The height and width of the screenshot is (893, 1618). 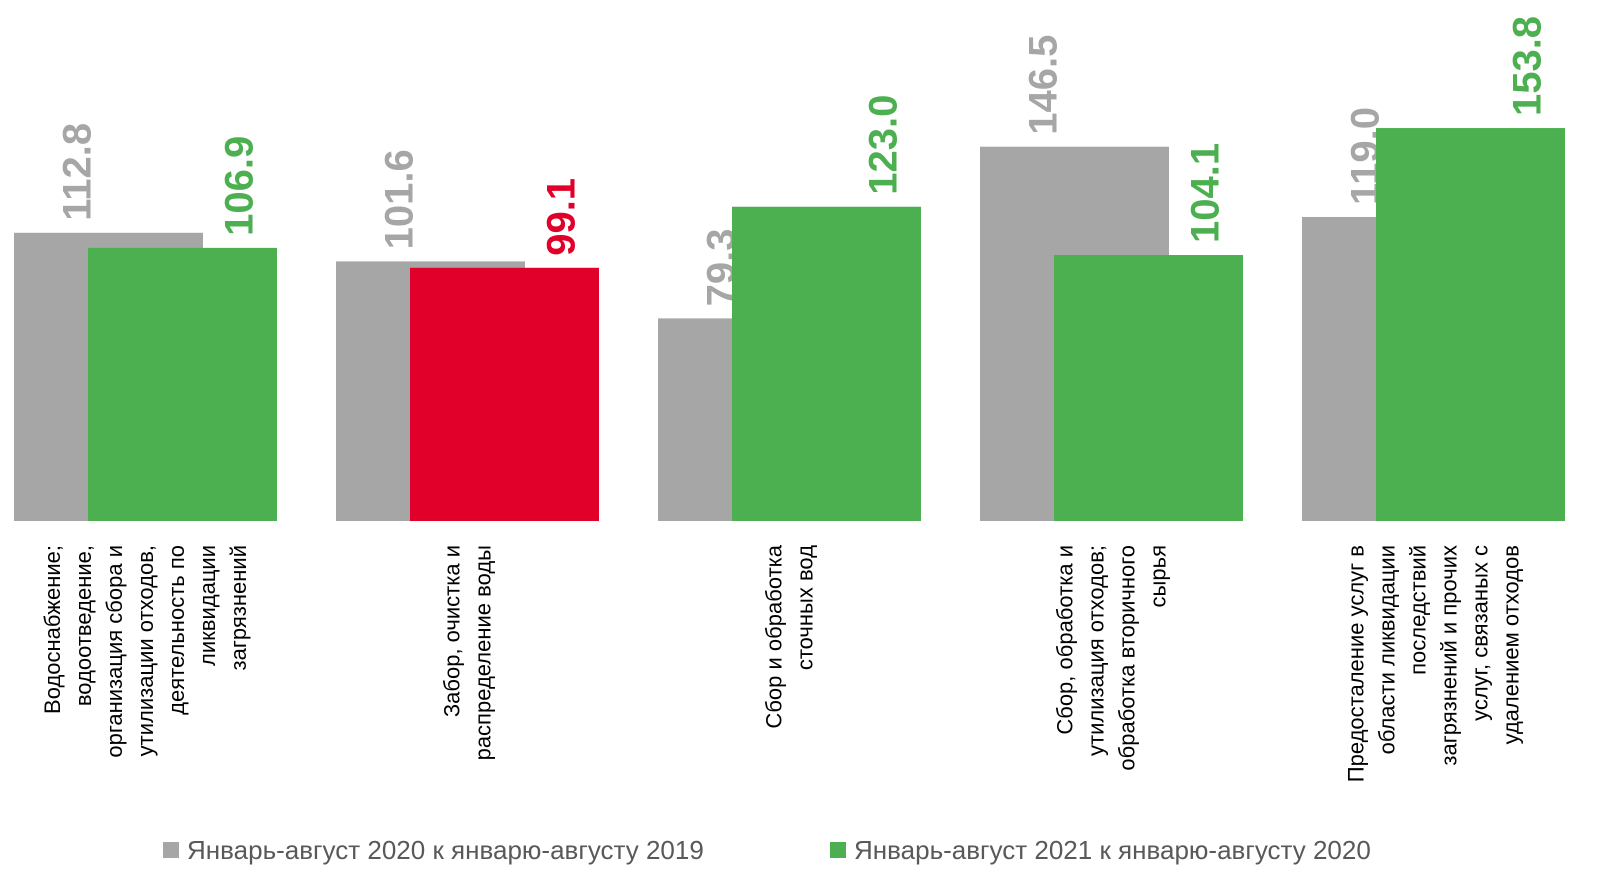 What do you see at coordinates (468, 652) in the screenshot?
I see `category-label: Забор, очистка и распределение воды` at bounding box center [468, 652].